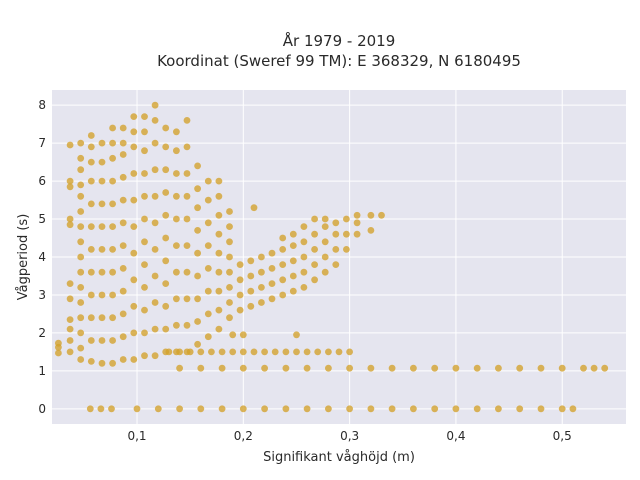 This screenshot has width=640, height=480. What do you see at coordinates (349, 436) in the screenshot?
I see `x-tick-label: 0,3` at bounding box center [349, 436].